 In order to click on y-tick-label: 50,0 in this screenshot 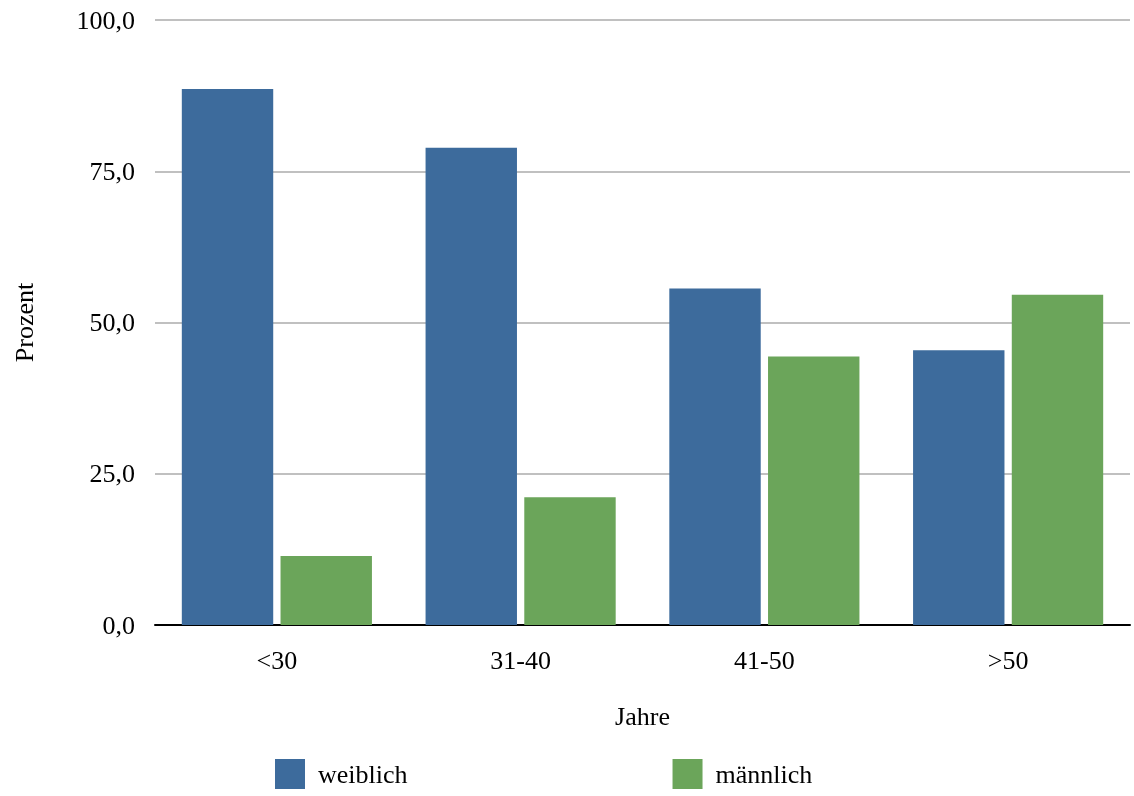, I will do `click(112, 322)`.